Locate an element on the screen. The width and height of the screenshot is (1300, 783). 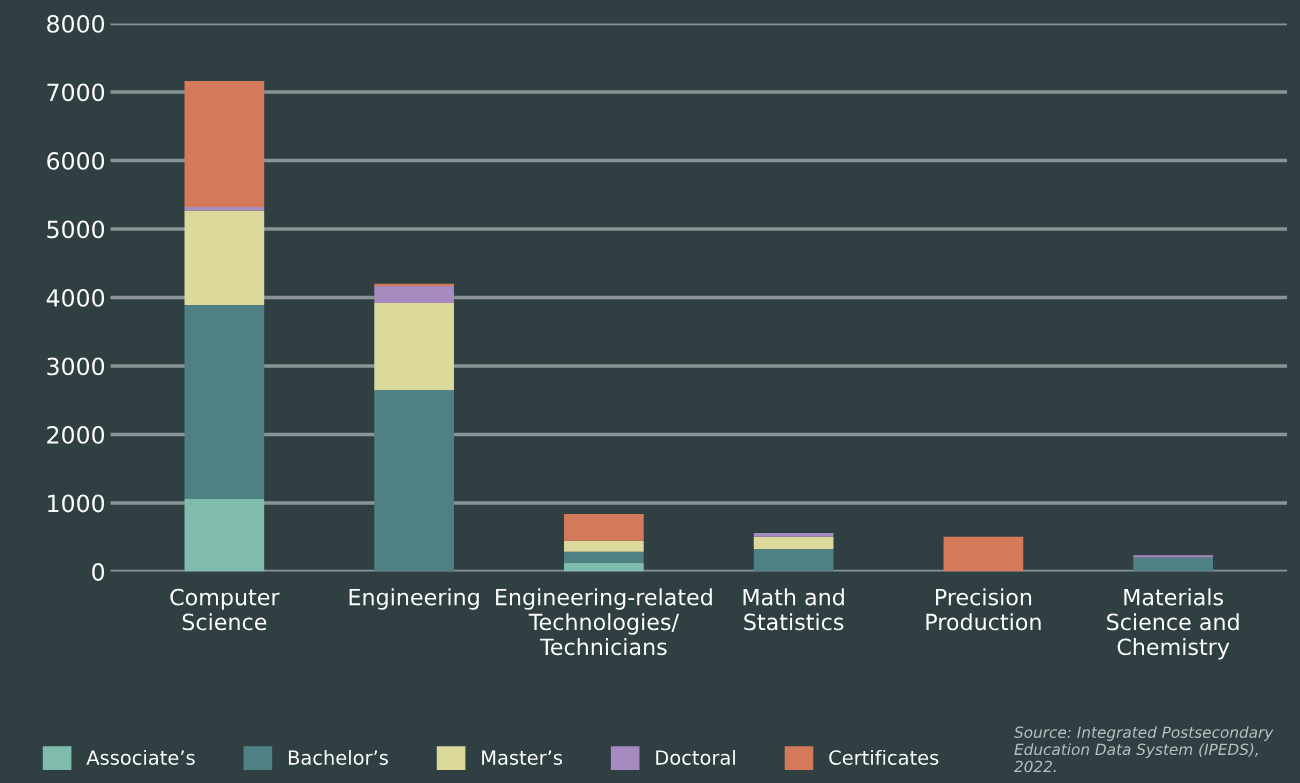
legend-label: Bachelor’s is located at coordinates (338, 757).